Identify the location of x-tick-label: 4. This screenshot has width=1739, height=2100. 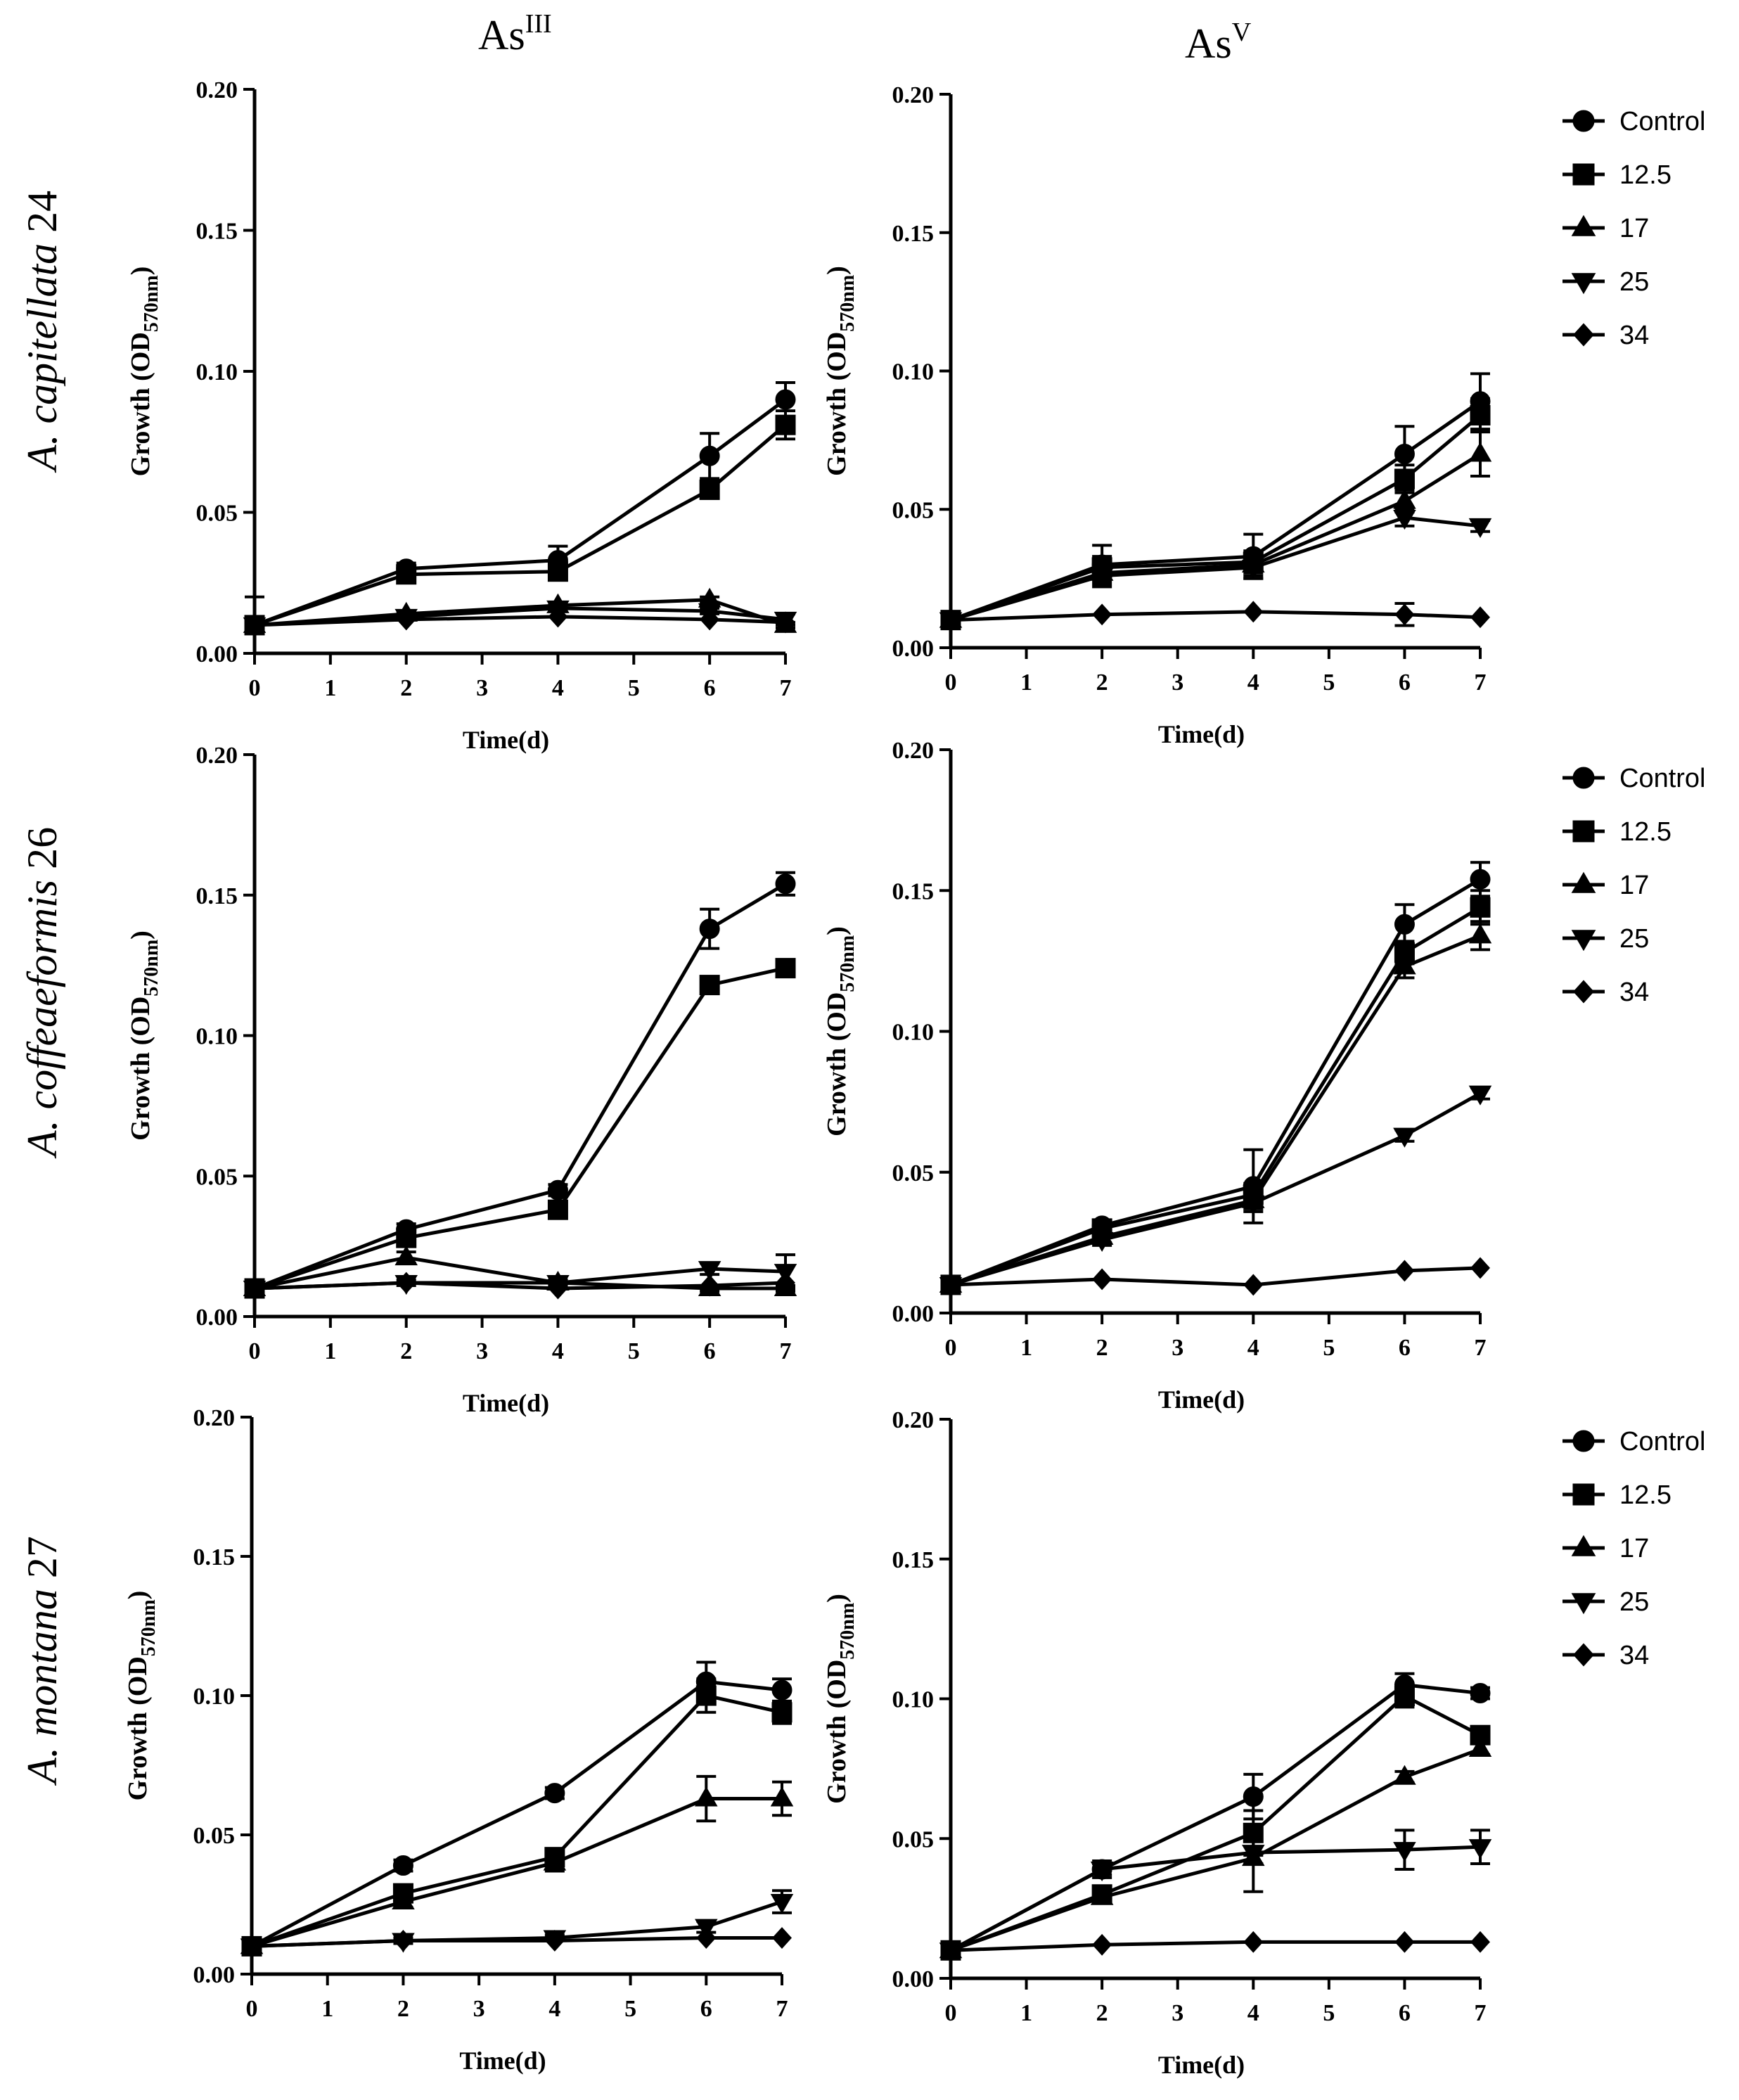
(558, 688).